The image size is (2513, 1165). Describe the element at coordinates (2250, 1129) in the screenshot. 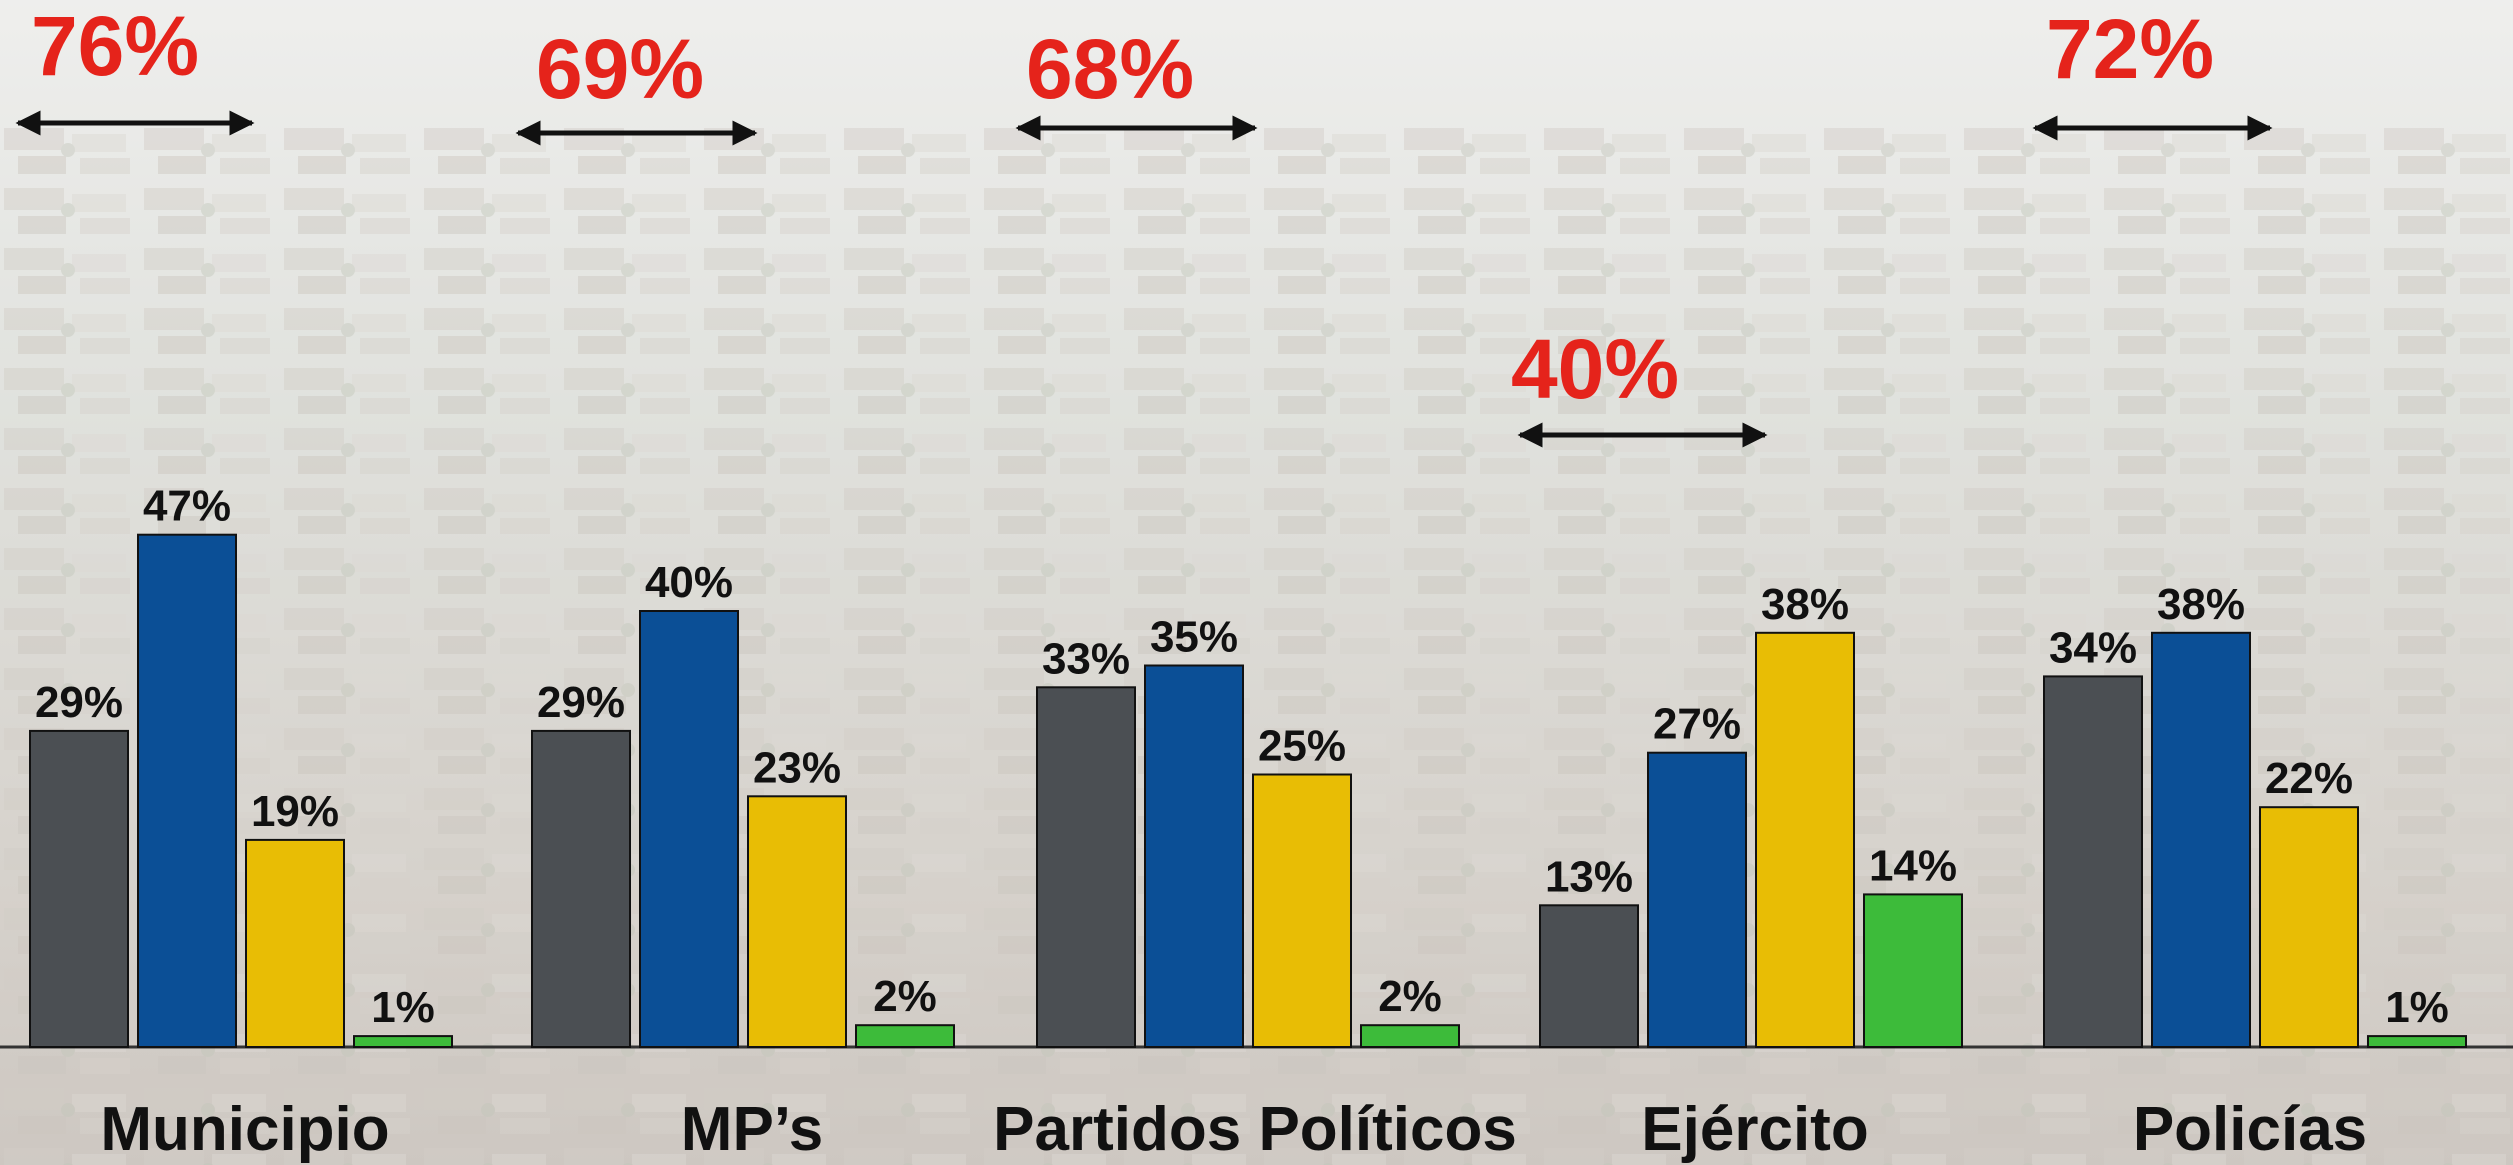

I see `category-label: Policías` at that location.